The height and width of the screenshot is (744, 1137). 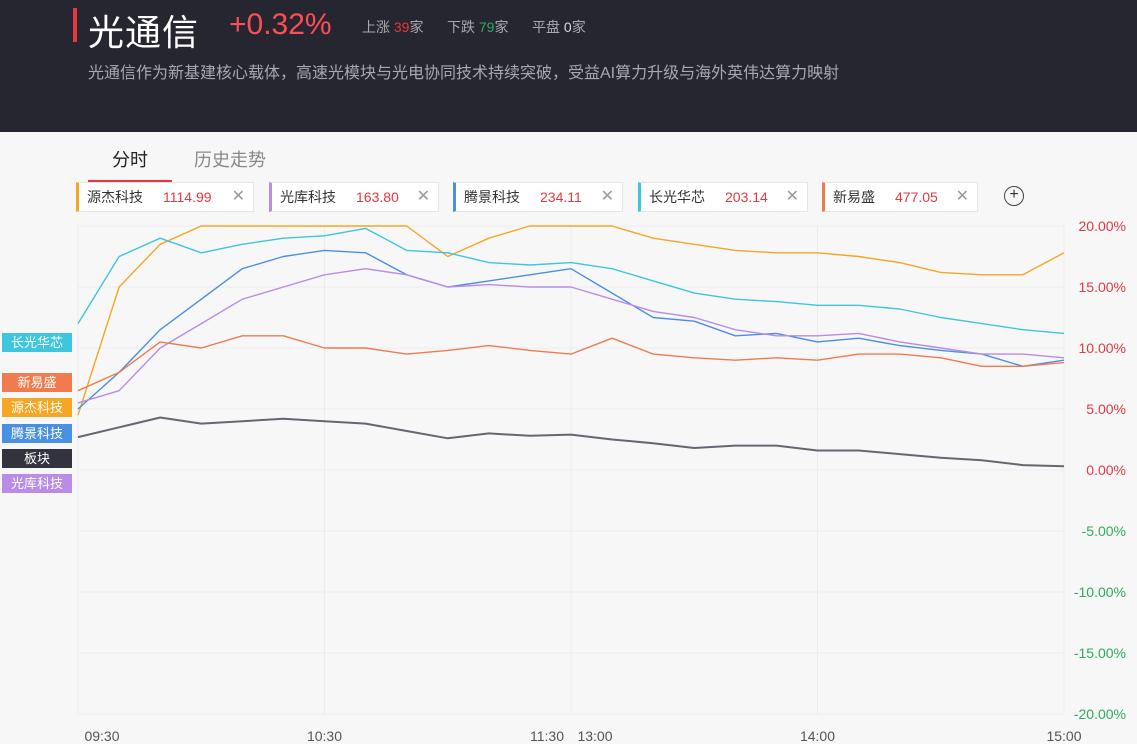 I want to click on flat-count-stat: 平盘 0家, so click(x=559, y=27).